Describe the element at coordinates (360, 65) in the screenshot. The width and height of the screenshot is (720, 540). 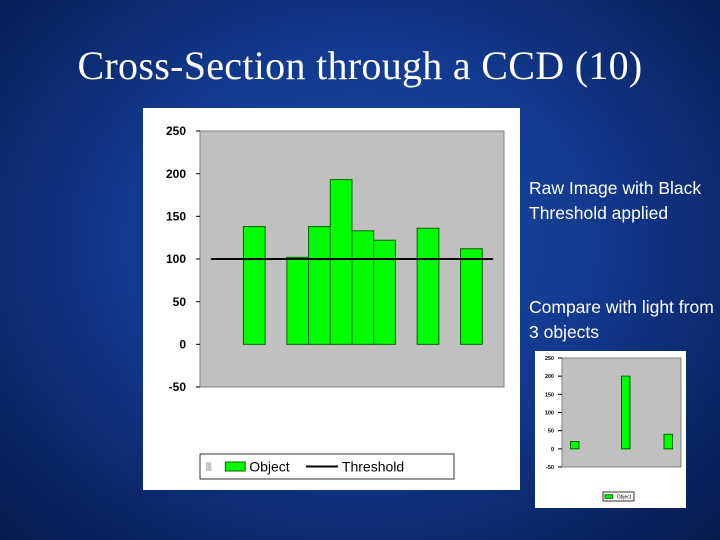
I see `slide-title: Cross-Section through a CCD (10)` at that location.